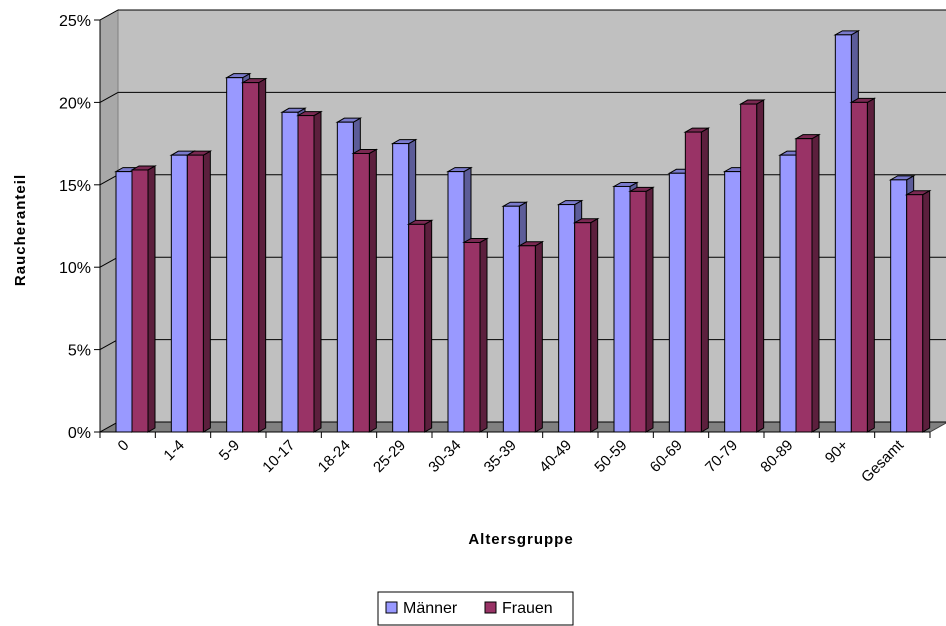 Image resolution: width=946 pixels, height=626 pixels. I want to click on y-tick-label: 25%, so click(75, 21).